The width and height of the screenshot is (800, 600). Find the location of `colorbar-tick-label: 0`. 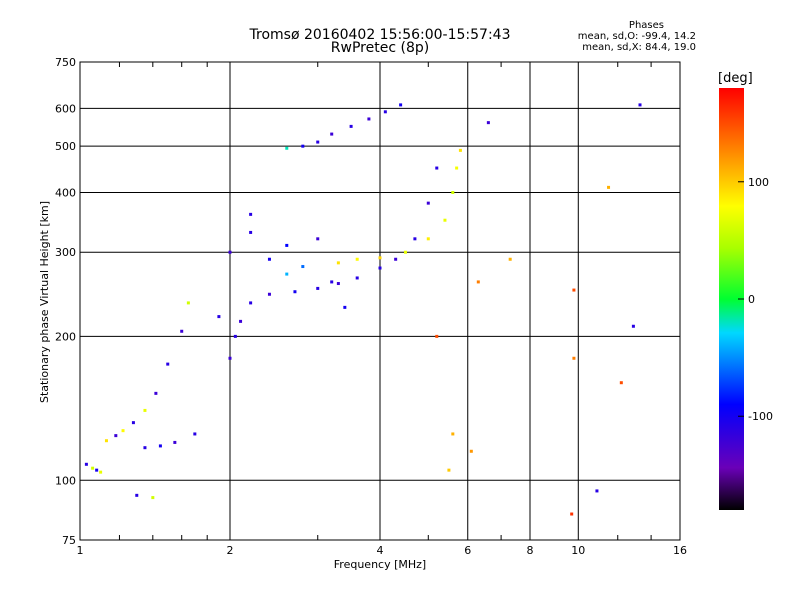

colorbar-tick-label: 0 is located at coordinates (751, 299).